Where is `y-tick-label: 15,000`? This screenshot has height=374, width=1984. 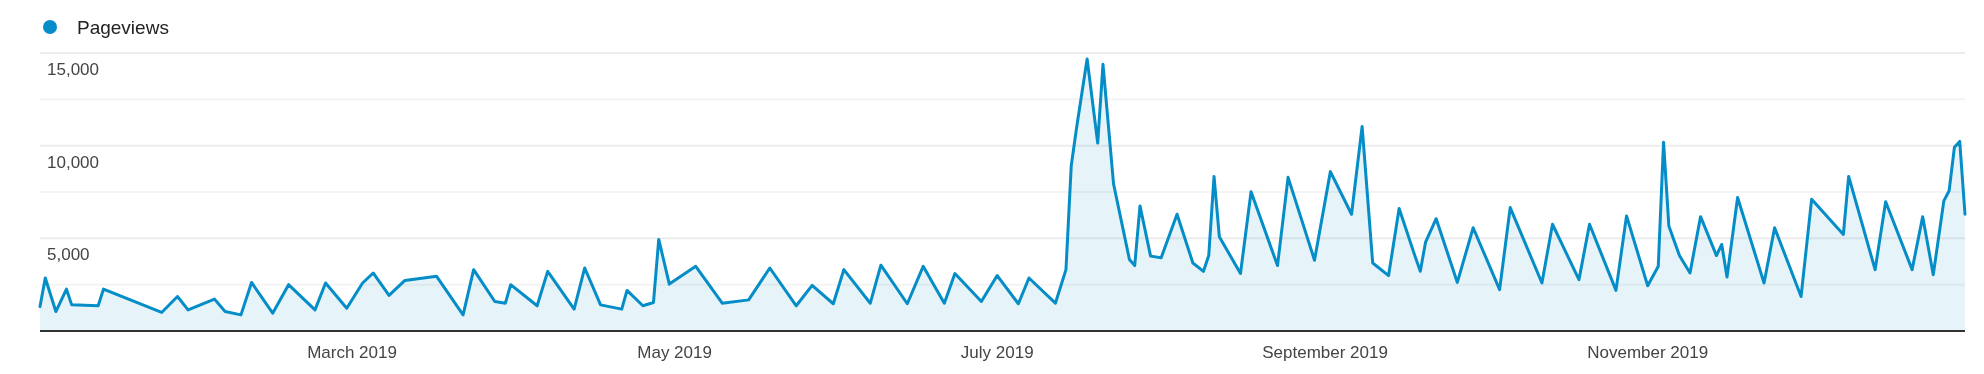 y-tick-label: 15,000 is located at coordinates (73, 69).